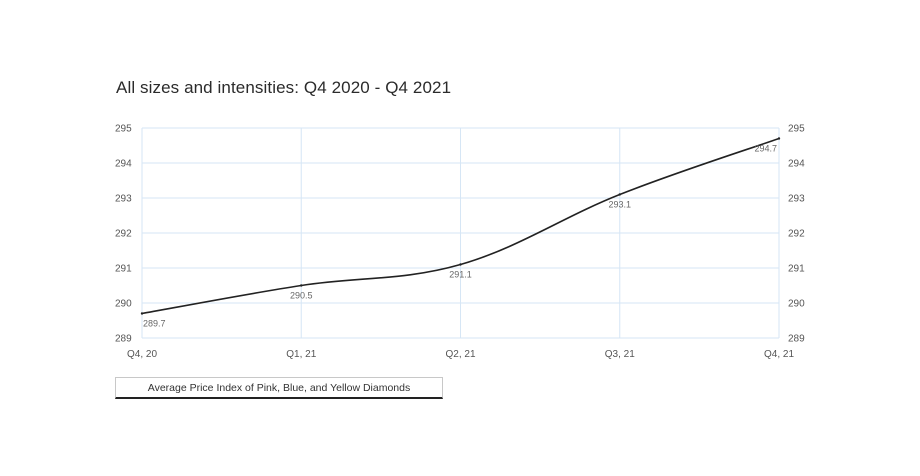  Describe the element at coordinates (154, 324) in the screenshot. I see `data-label: 289.7` at that location.